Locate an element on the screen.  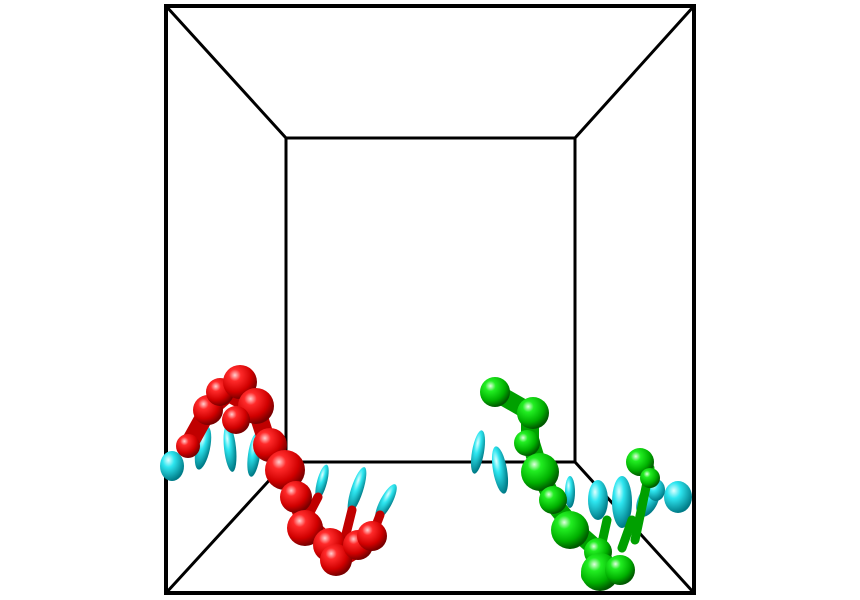
green-chain is located at coordinates (570, 484).